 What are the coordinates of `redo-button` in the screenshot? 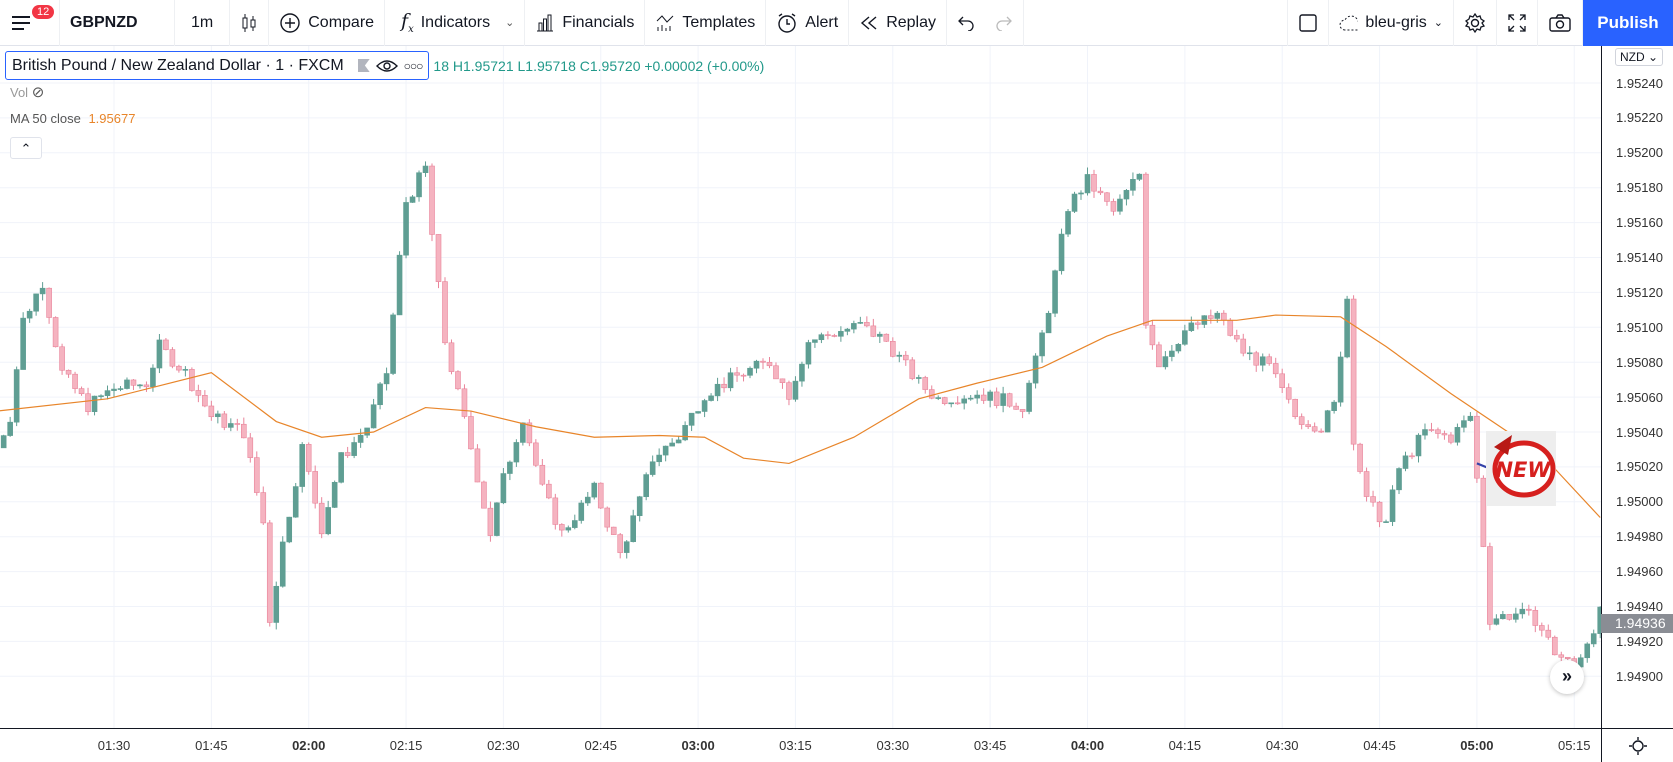 It's located at (1004, 23).